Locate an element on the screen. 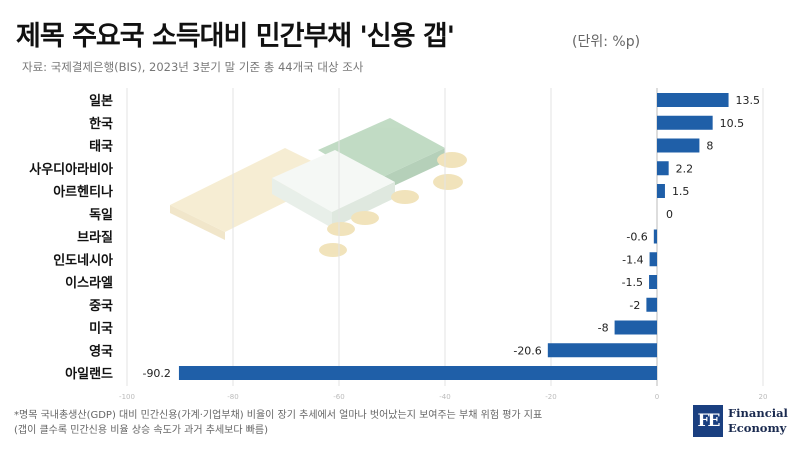 The image size is (800, 450). category-label: 영국 is located at coordinates (101, 351).